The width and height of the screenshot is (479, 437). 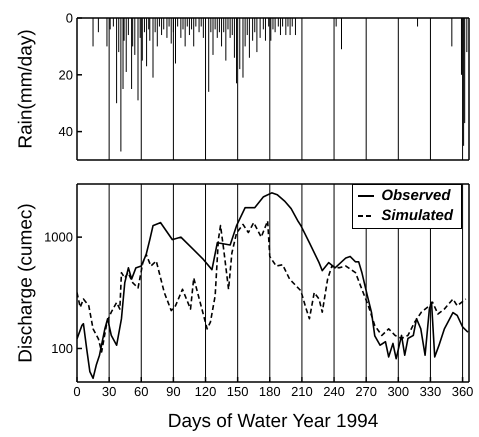 I want to click on legend-label: Simulated, so click(x=417, y=216).